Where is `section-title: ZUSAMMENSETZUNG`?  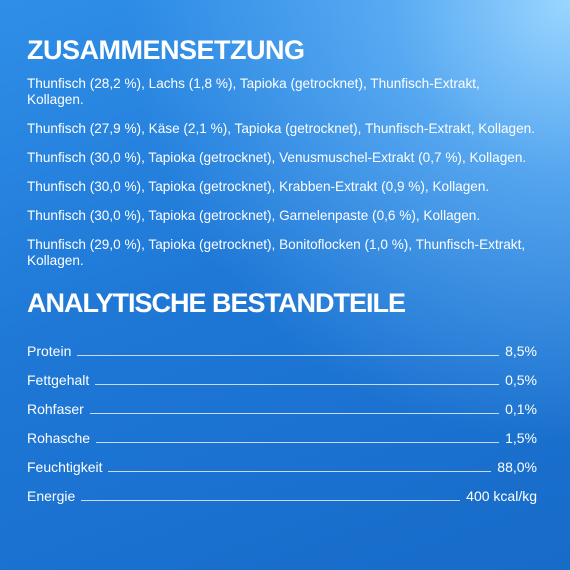
section-title: ZUSAMMENSETZUNG is located at coordinates (166, 50).